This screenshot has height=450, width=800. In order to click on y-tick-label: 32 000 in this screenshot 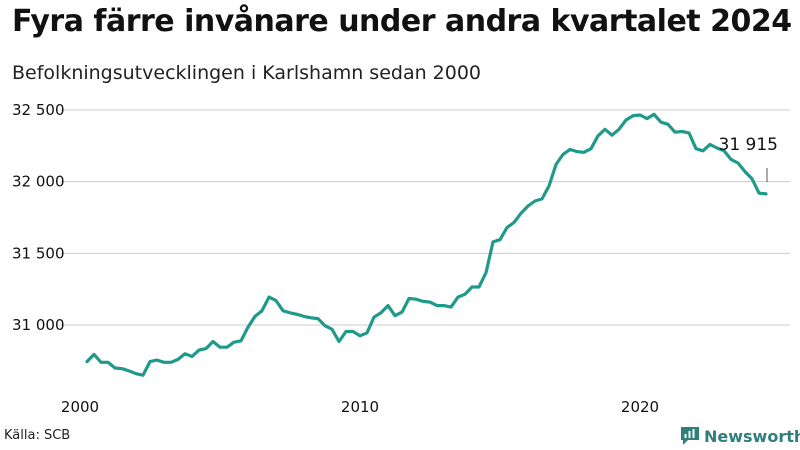, I will do `click(38, 182)`.